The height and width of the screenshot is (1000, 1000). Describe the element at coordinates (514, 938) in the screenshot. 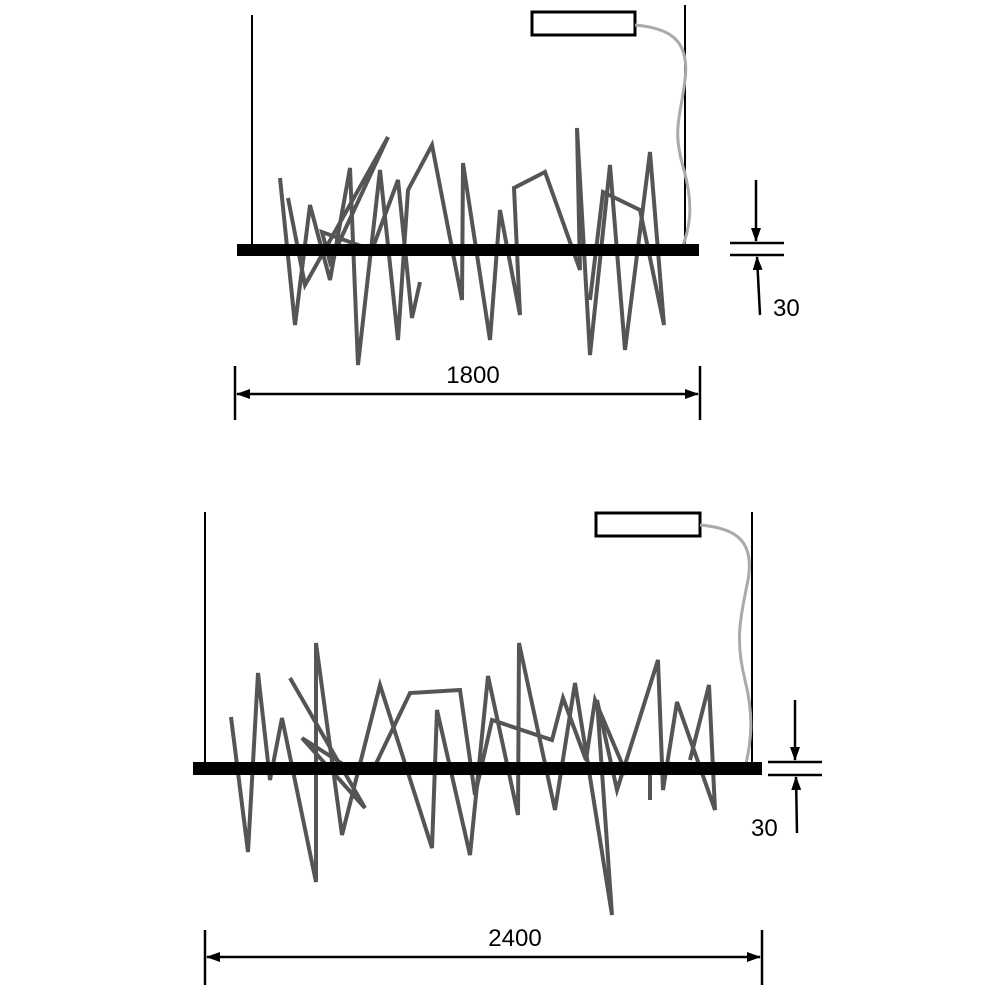

I see `width-label: 2400` at that location.